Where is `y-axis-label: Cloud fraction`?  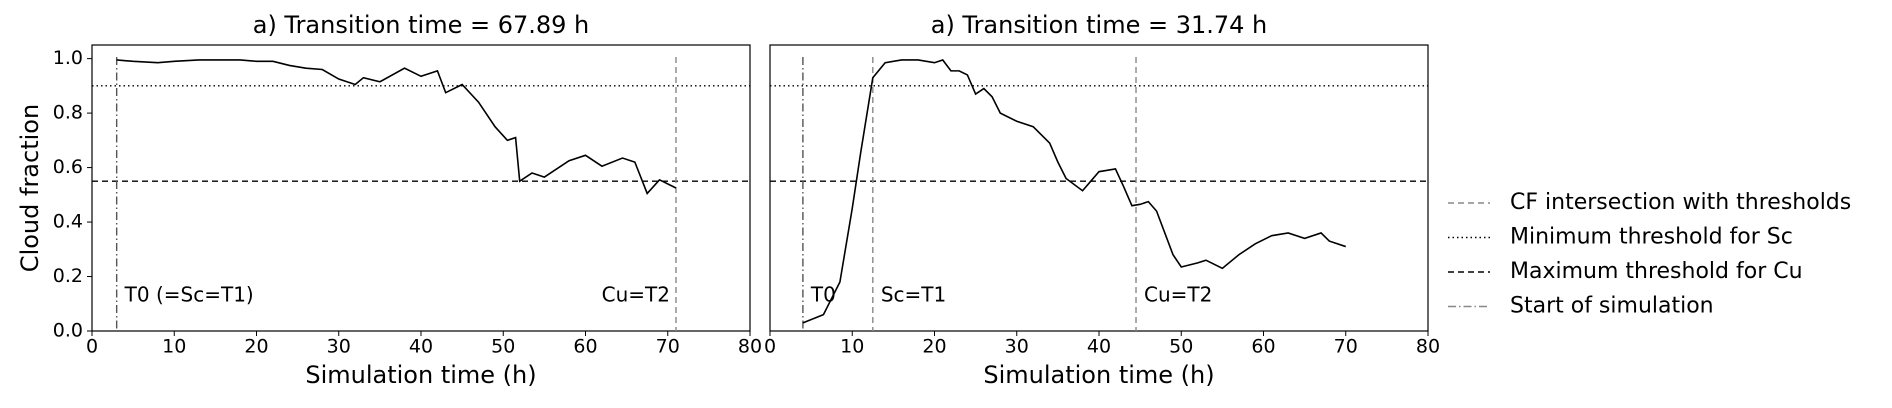
y-axis-label: Cloud fraction is located at coordinates (30, 188).